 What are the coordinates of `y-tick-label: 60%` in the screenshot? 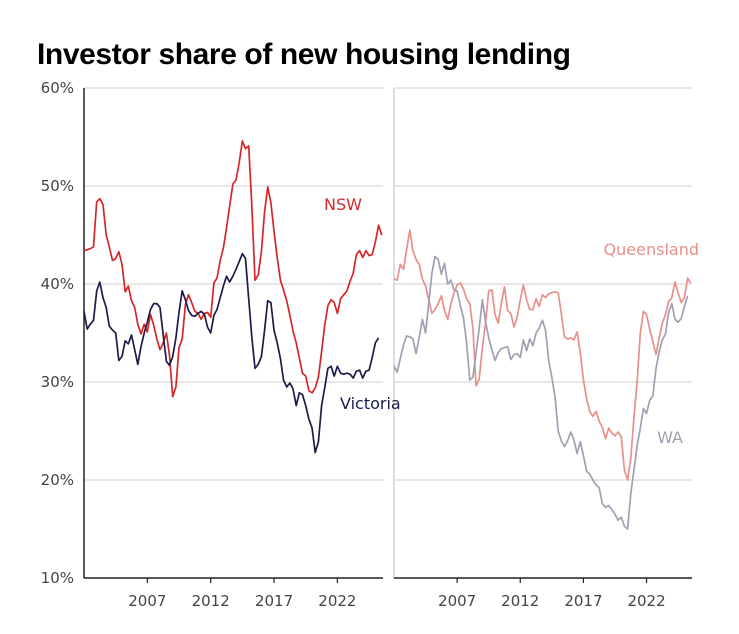 It's located at (57, 88).